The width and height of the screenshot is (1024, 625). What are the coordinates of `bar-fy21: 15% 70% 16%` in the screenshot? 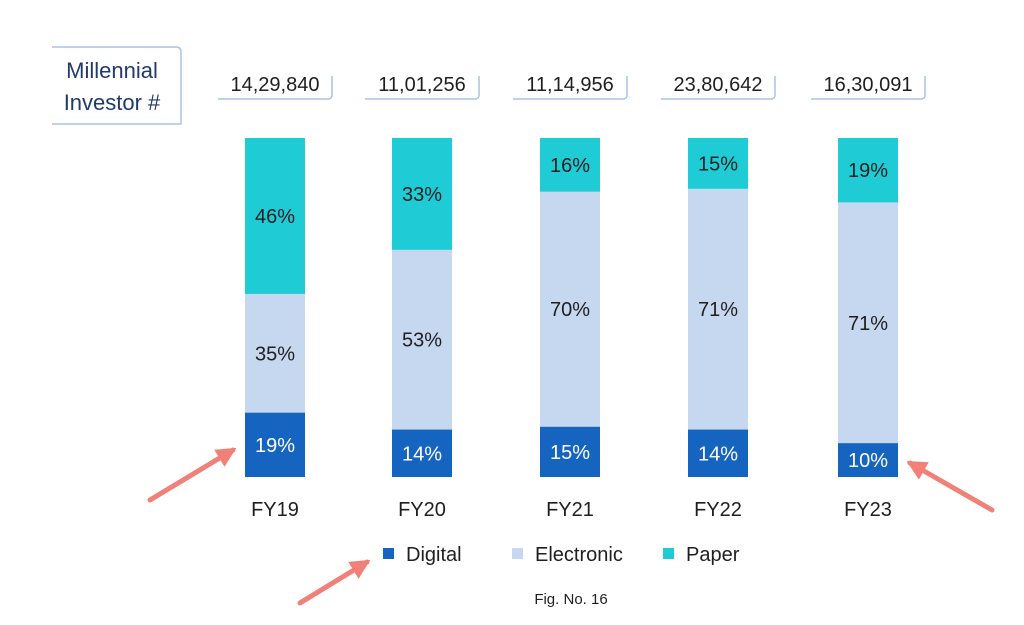 It's located at (570, 307).